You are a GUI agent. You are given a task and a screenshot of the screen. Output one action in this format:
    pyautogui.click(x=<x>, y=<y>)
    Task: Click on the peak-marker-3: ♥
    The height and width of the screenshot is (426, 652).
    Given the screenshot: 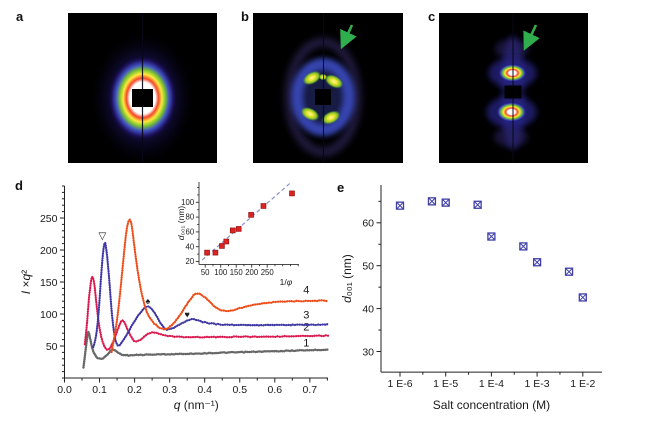 What is the action you would take?
    pyautogui.click(x=187, y=315)
    